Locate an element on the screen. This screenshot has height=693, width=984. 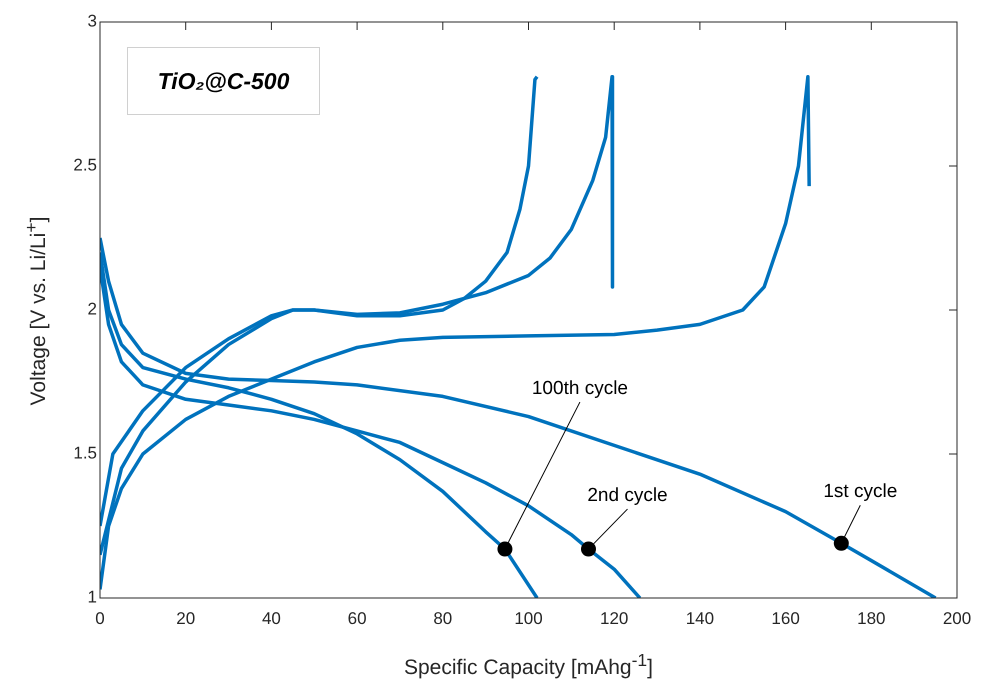
x-tick-label: 20 is located at coordinates (186, 618).